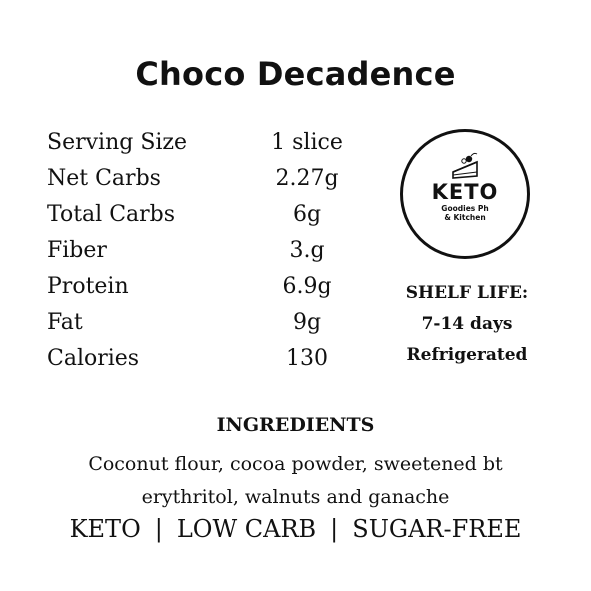 Image resolution: width=591 pixels, height=591 pixels. I want to click on ingredients-line-2: erythritol, walnuts and ganache, so click(295, 497).